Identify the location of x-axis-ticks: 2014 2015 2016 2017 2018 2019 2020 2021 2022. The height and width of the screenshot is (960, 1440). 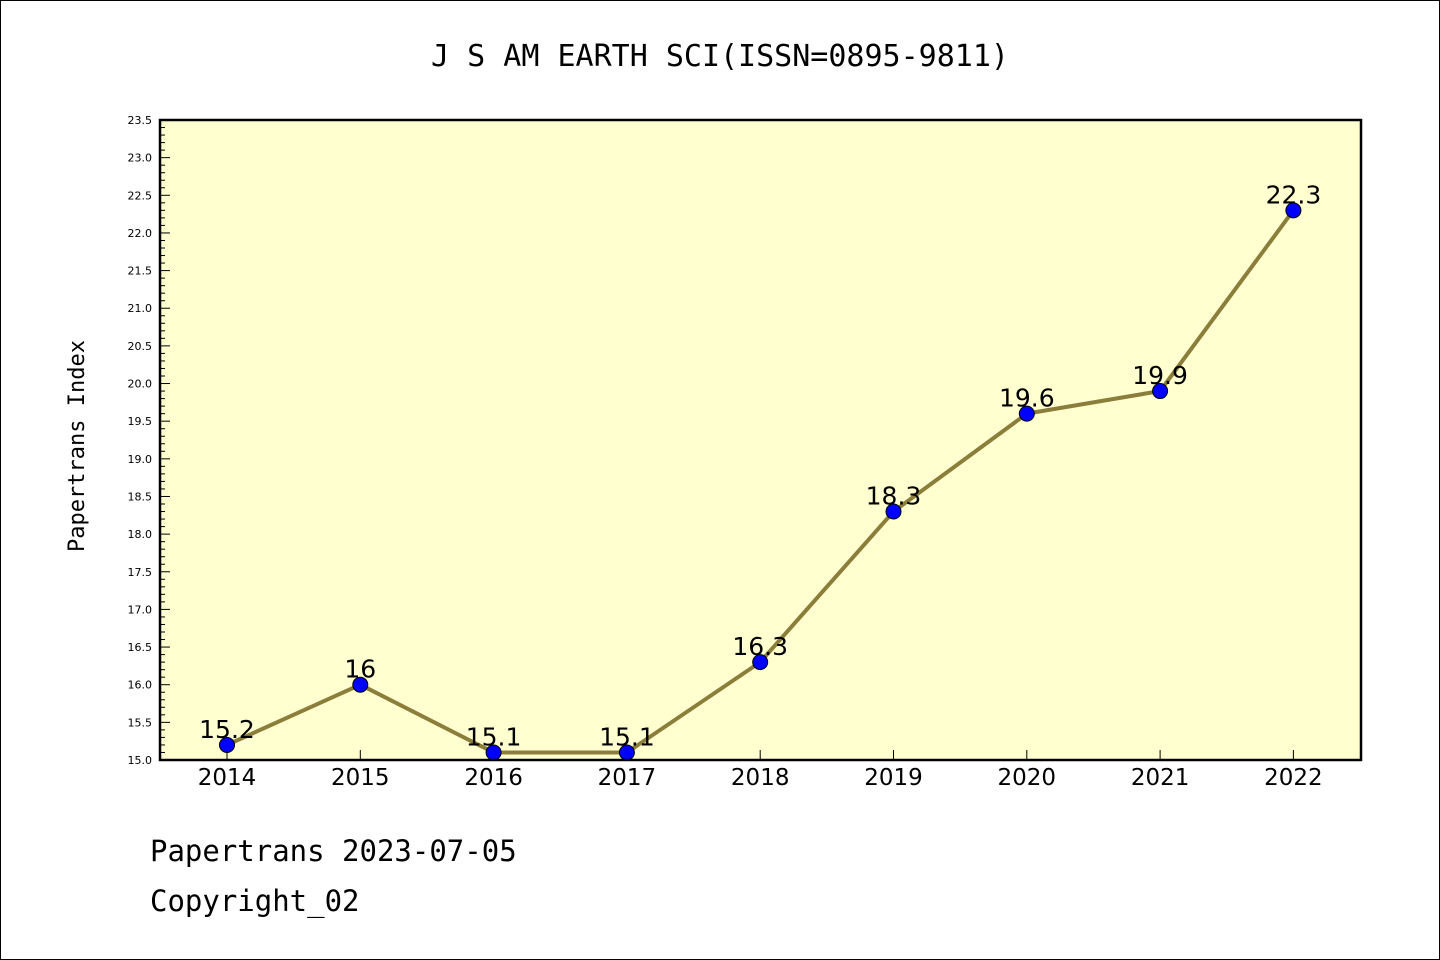
(760, 770).